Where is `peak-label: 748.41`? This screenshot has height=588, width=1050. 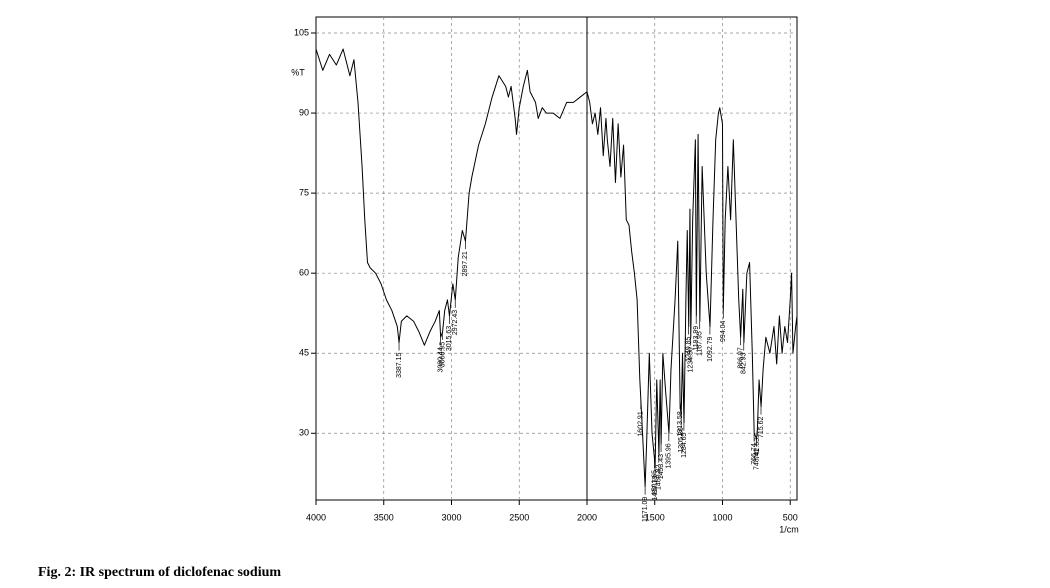 peak-label: 748.41 is located at coordinates (756, 460).